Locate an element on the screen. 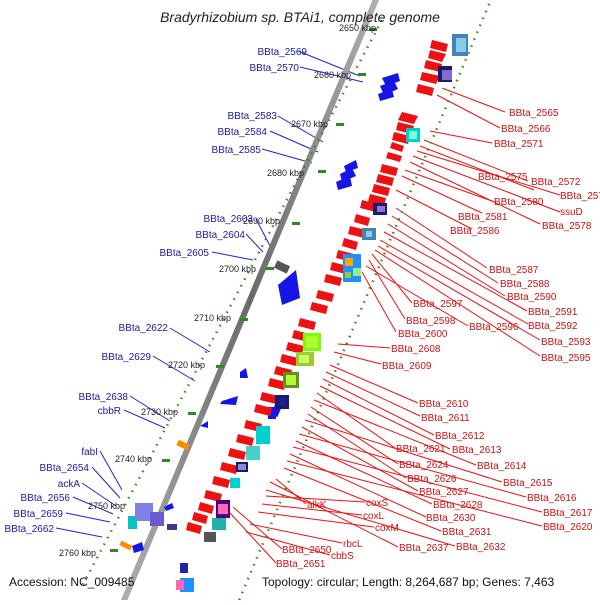 This screenshot has height=605, width=600. kbp-label: 2660 kbp is located at coordinates (332, 75).